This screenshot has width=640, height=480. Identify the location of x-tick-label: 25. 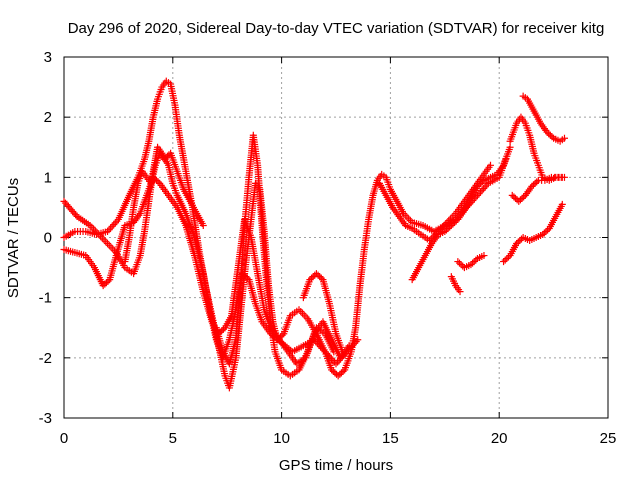
(608, 438).